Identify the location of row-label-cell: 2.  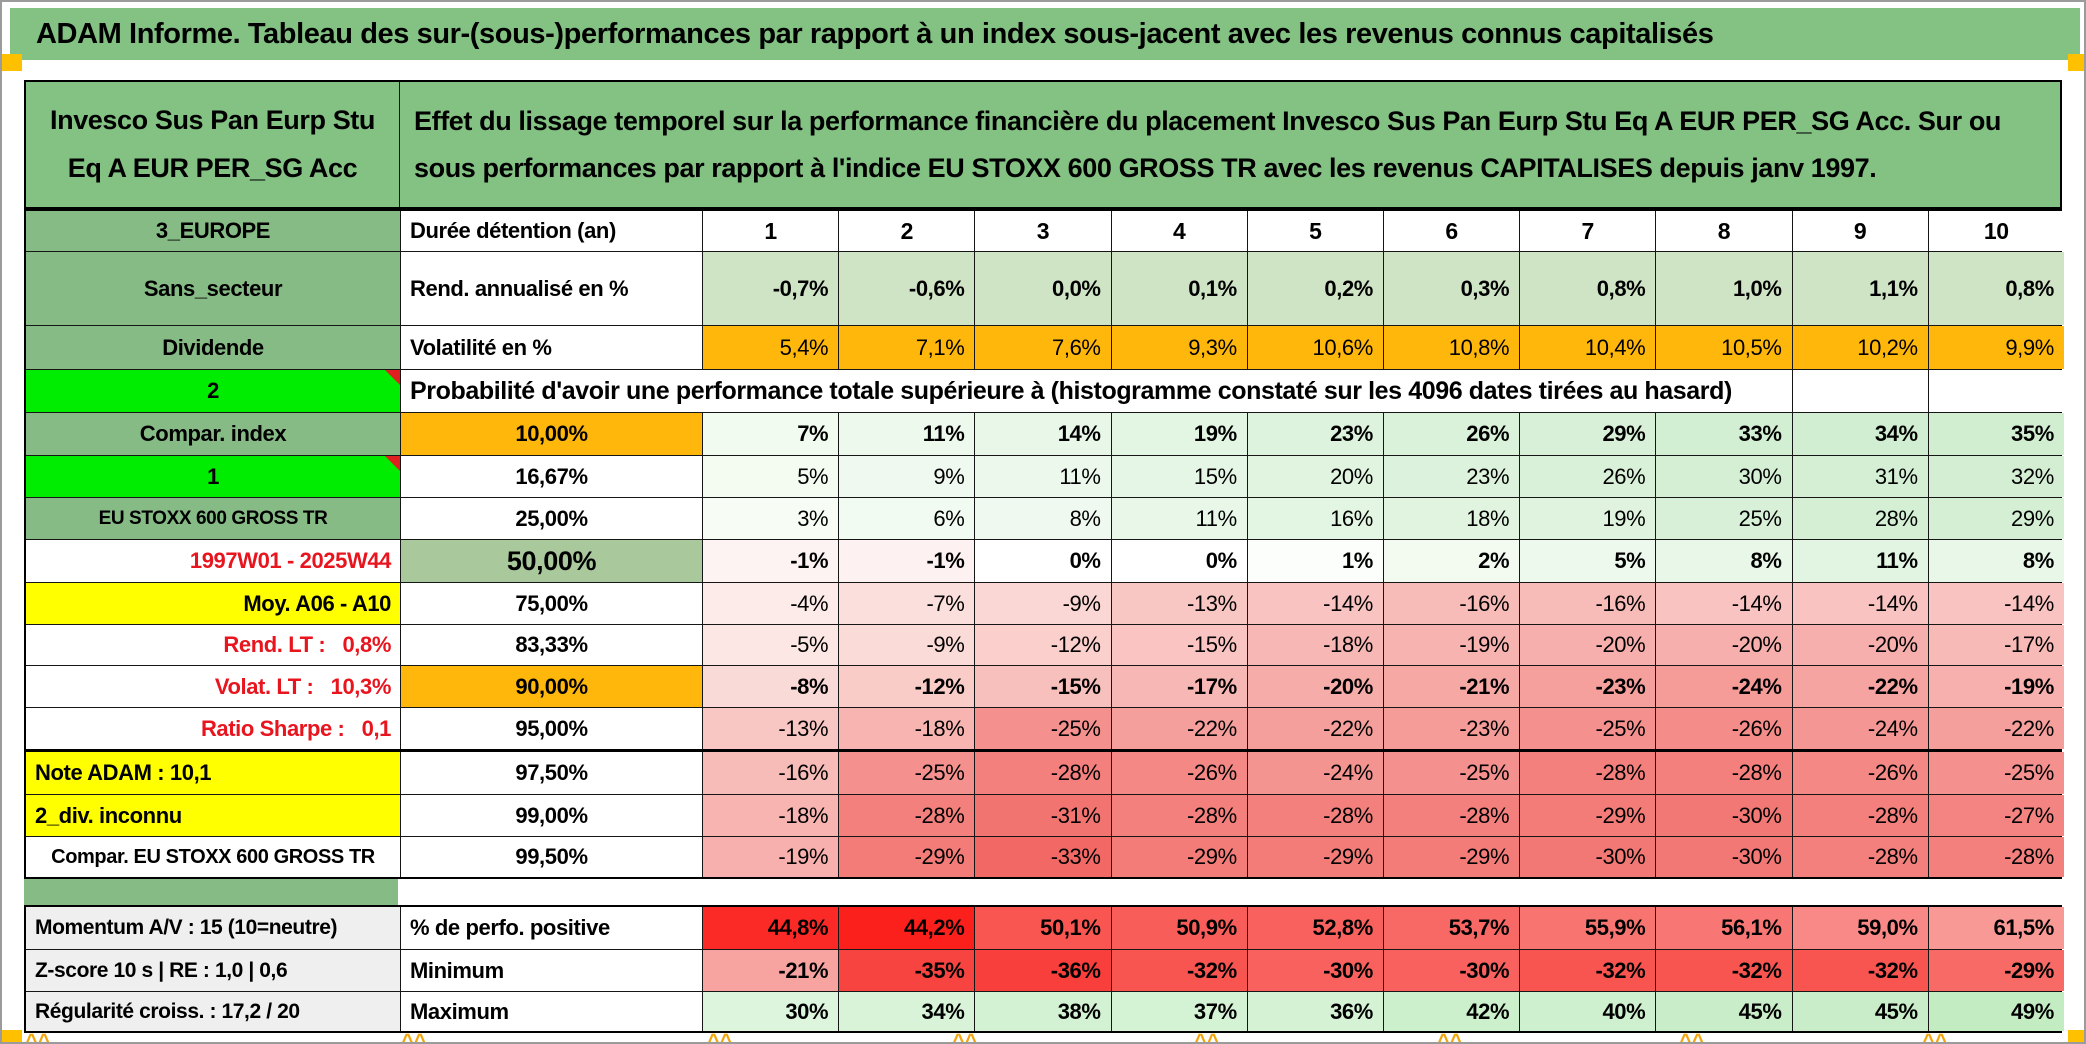
(213, 391).